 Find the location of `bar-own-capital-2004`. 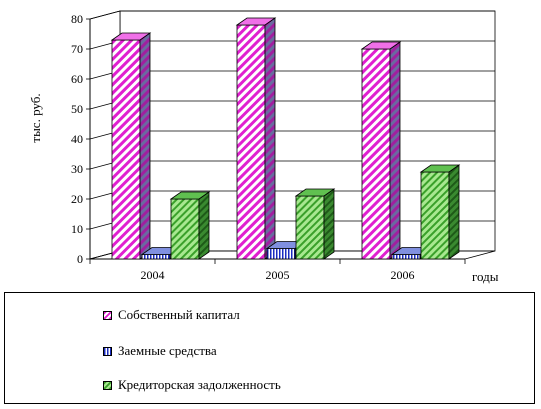

bar-own-capital-2004 is located at coordinates (131, 146).